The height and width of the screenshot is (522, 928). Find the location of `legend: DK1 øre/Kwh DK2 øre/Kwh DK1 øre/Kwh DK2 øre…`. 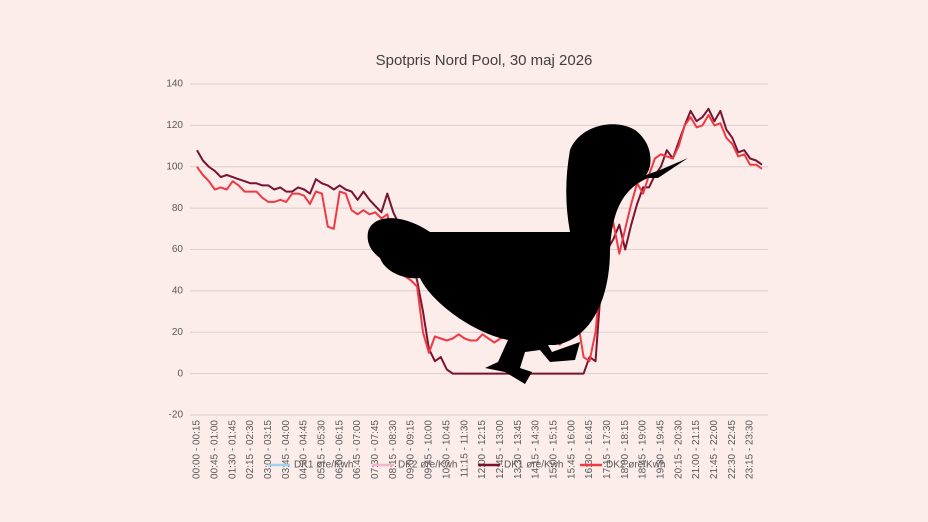

legend: DK1 øre/Kwh DK2 øre/Kwh DK1 øre/Kwh DK2 øre… is located at coordinates (466, 465).